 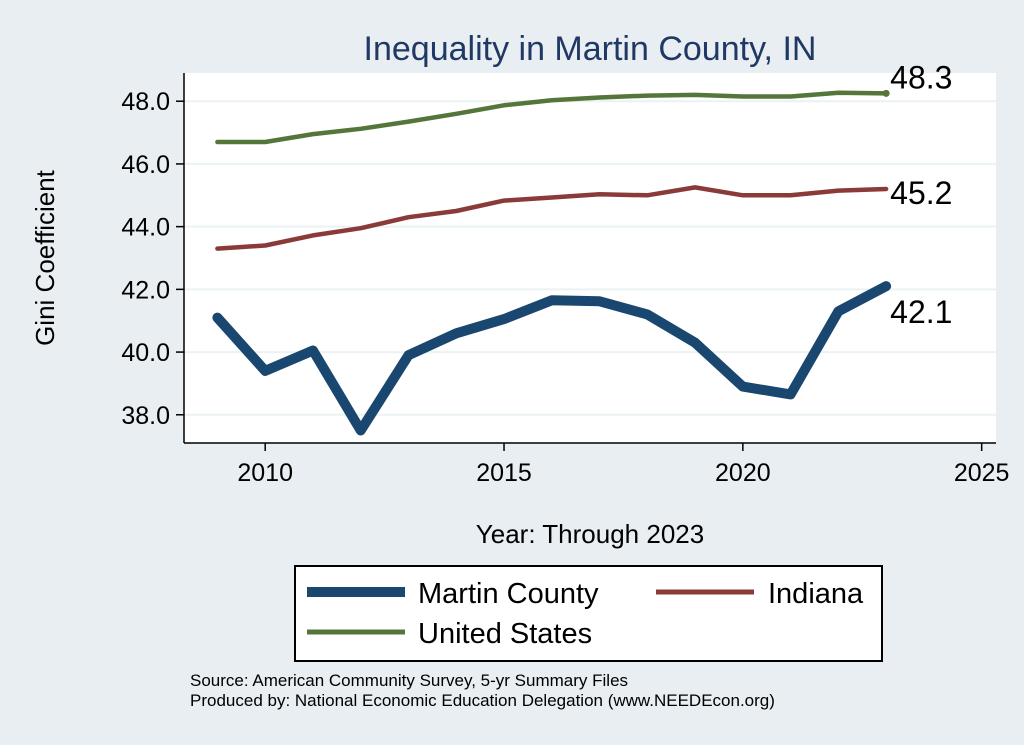 What do you see at coordinates (145, 102) in the screenshot?
I see `y-tick-label-48: 48.0` at bounding box center [145, 102].